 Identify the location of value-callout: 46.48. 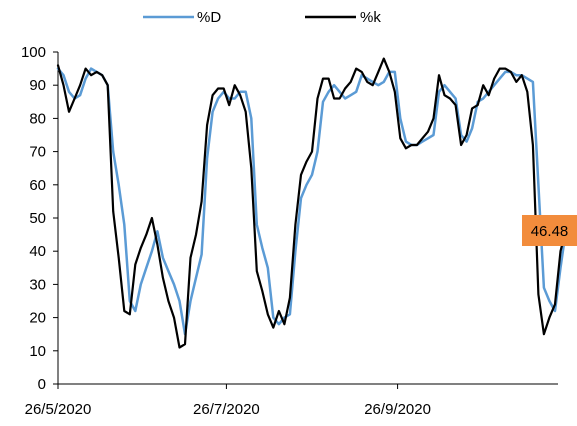
(549, 230).